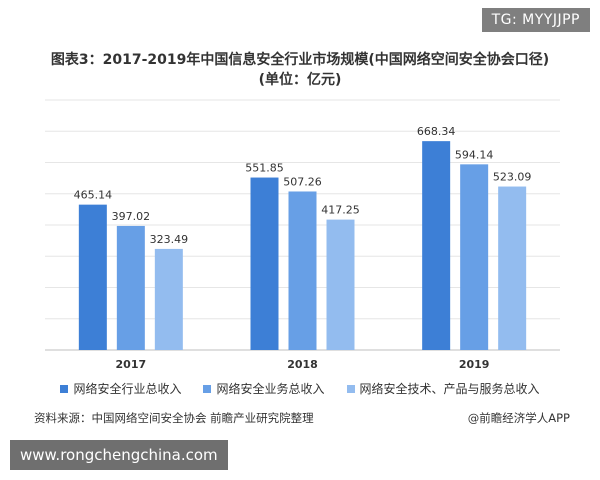 The width and height of the screenshot is (600, 480). What do you see at coordinates (93, 195) in the screenshot?
I see `data-label: 465.14` at bounding box center [93, 195].